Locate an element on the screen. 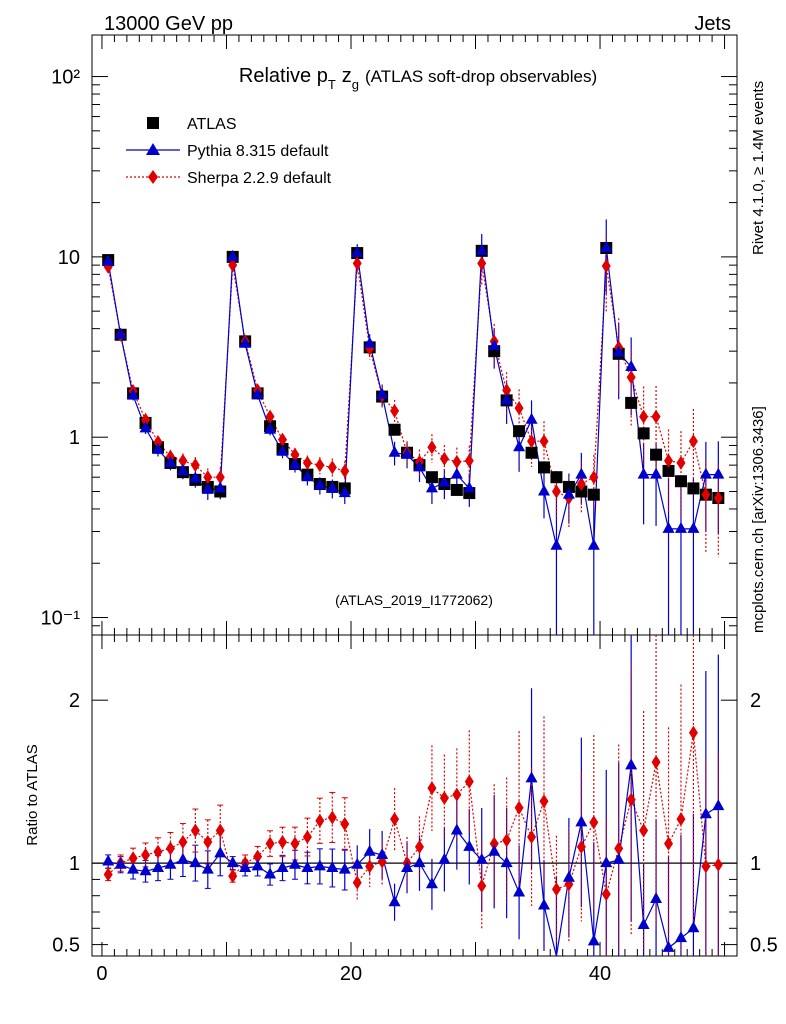  rivet-version-label: Rivet 4.1.0, ≥ 1.4M events is located at coordinates (758, 168).